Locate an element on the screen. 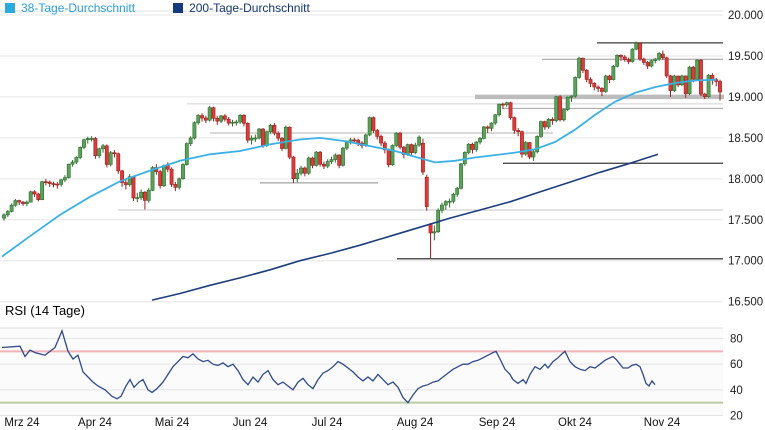  legend-item-ma38: 38-Tage-Durchschnitt is located at coordinates (70, 8).